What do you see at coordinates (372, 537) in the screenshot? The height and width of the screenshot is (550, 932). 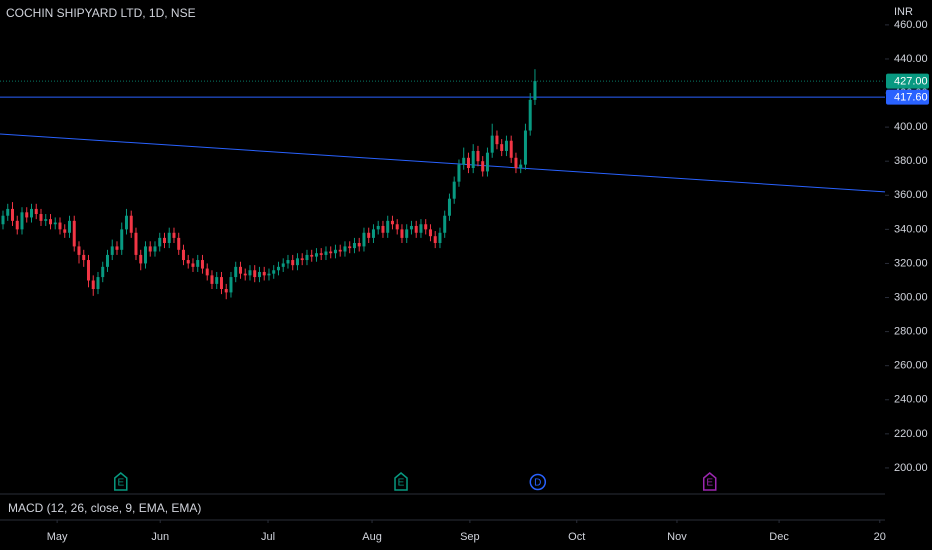 I see `x-tick-label: Aug` at bounding box center [372, 537].